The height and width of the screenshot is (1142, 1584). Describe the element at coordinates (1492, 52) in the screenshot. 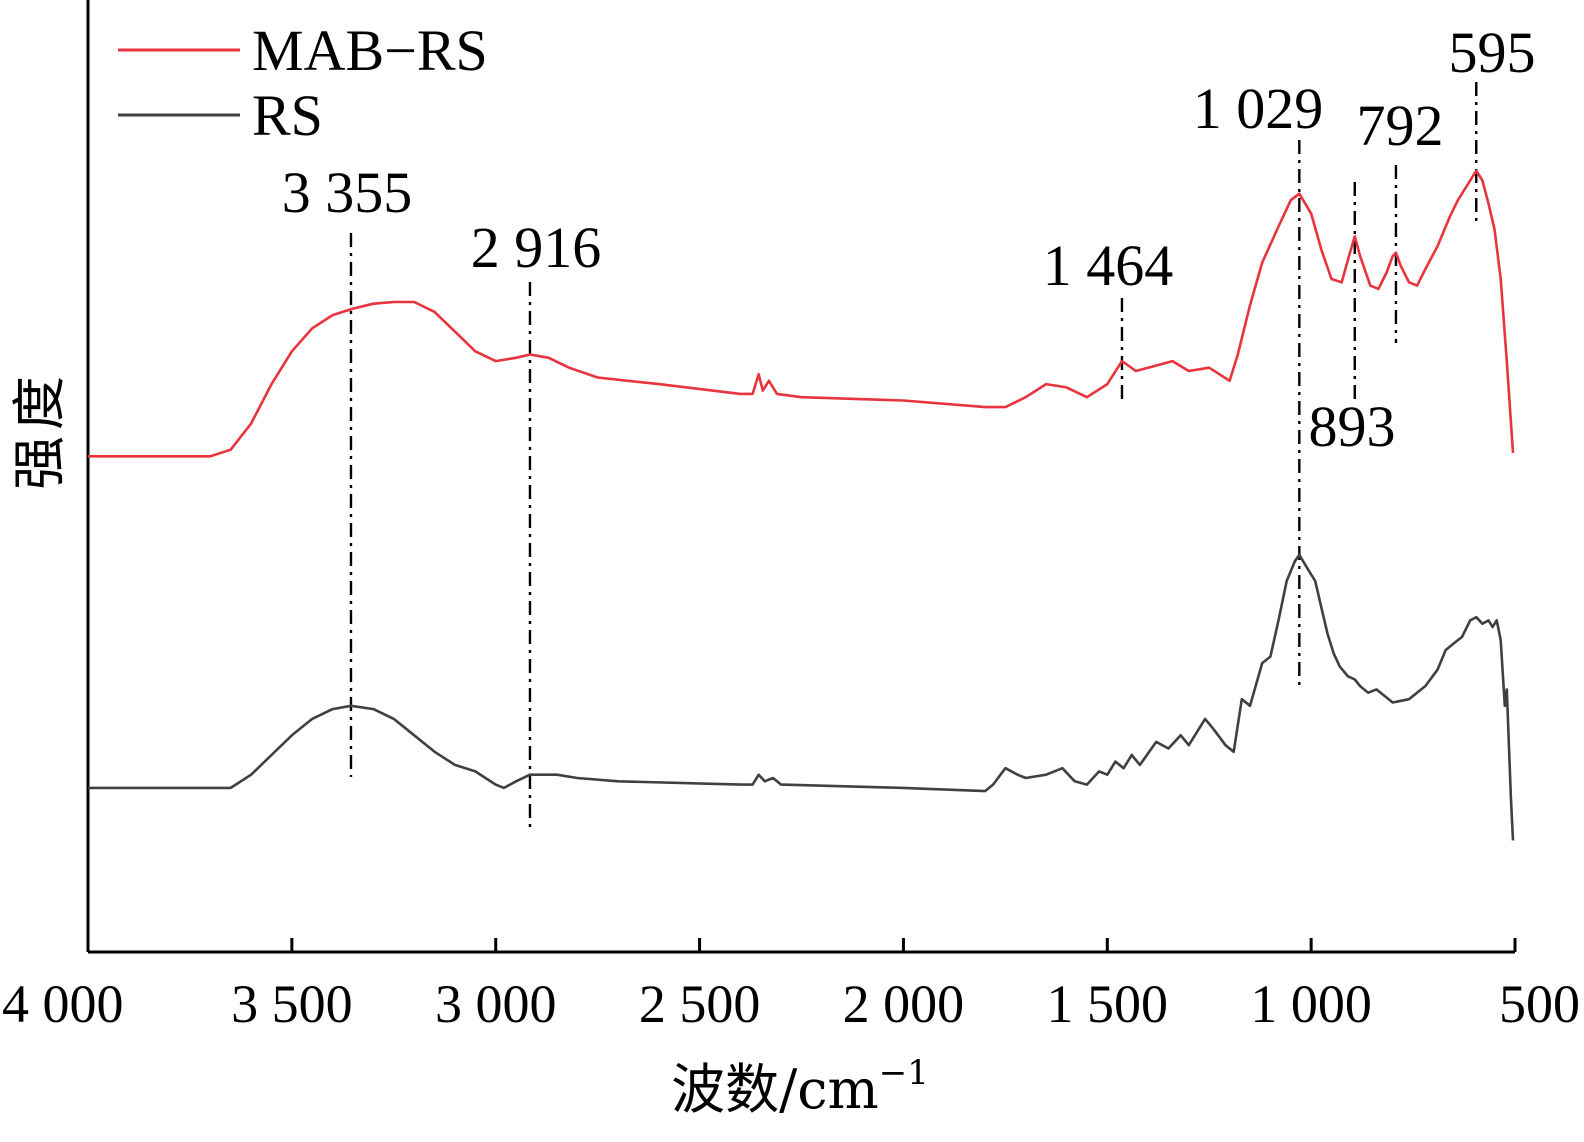

I see `peak-label: 595` at that location.